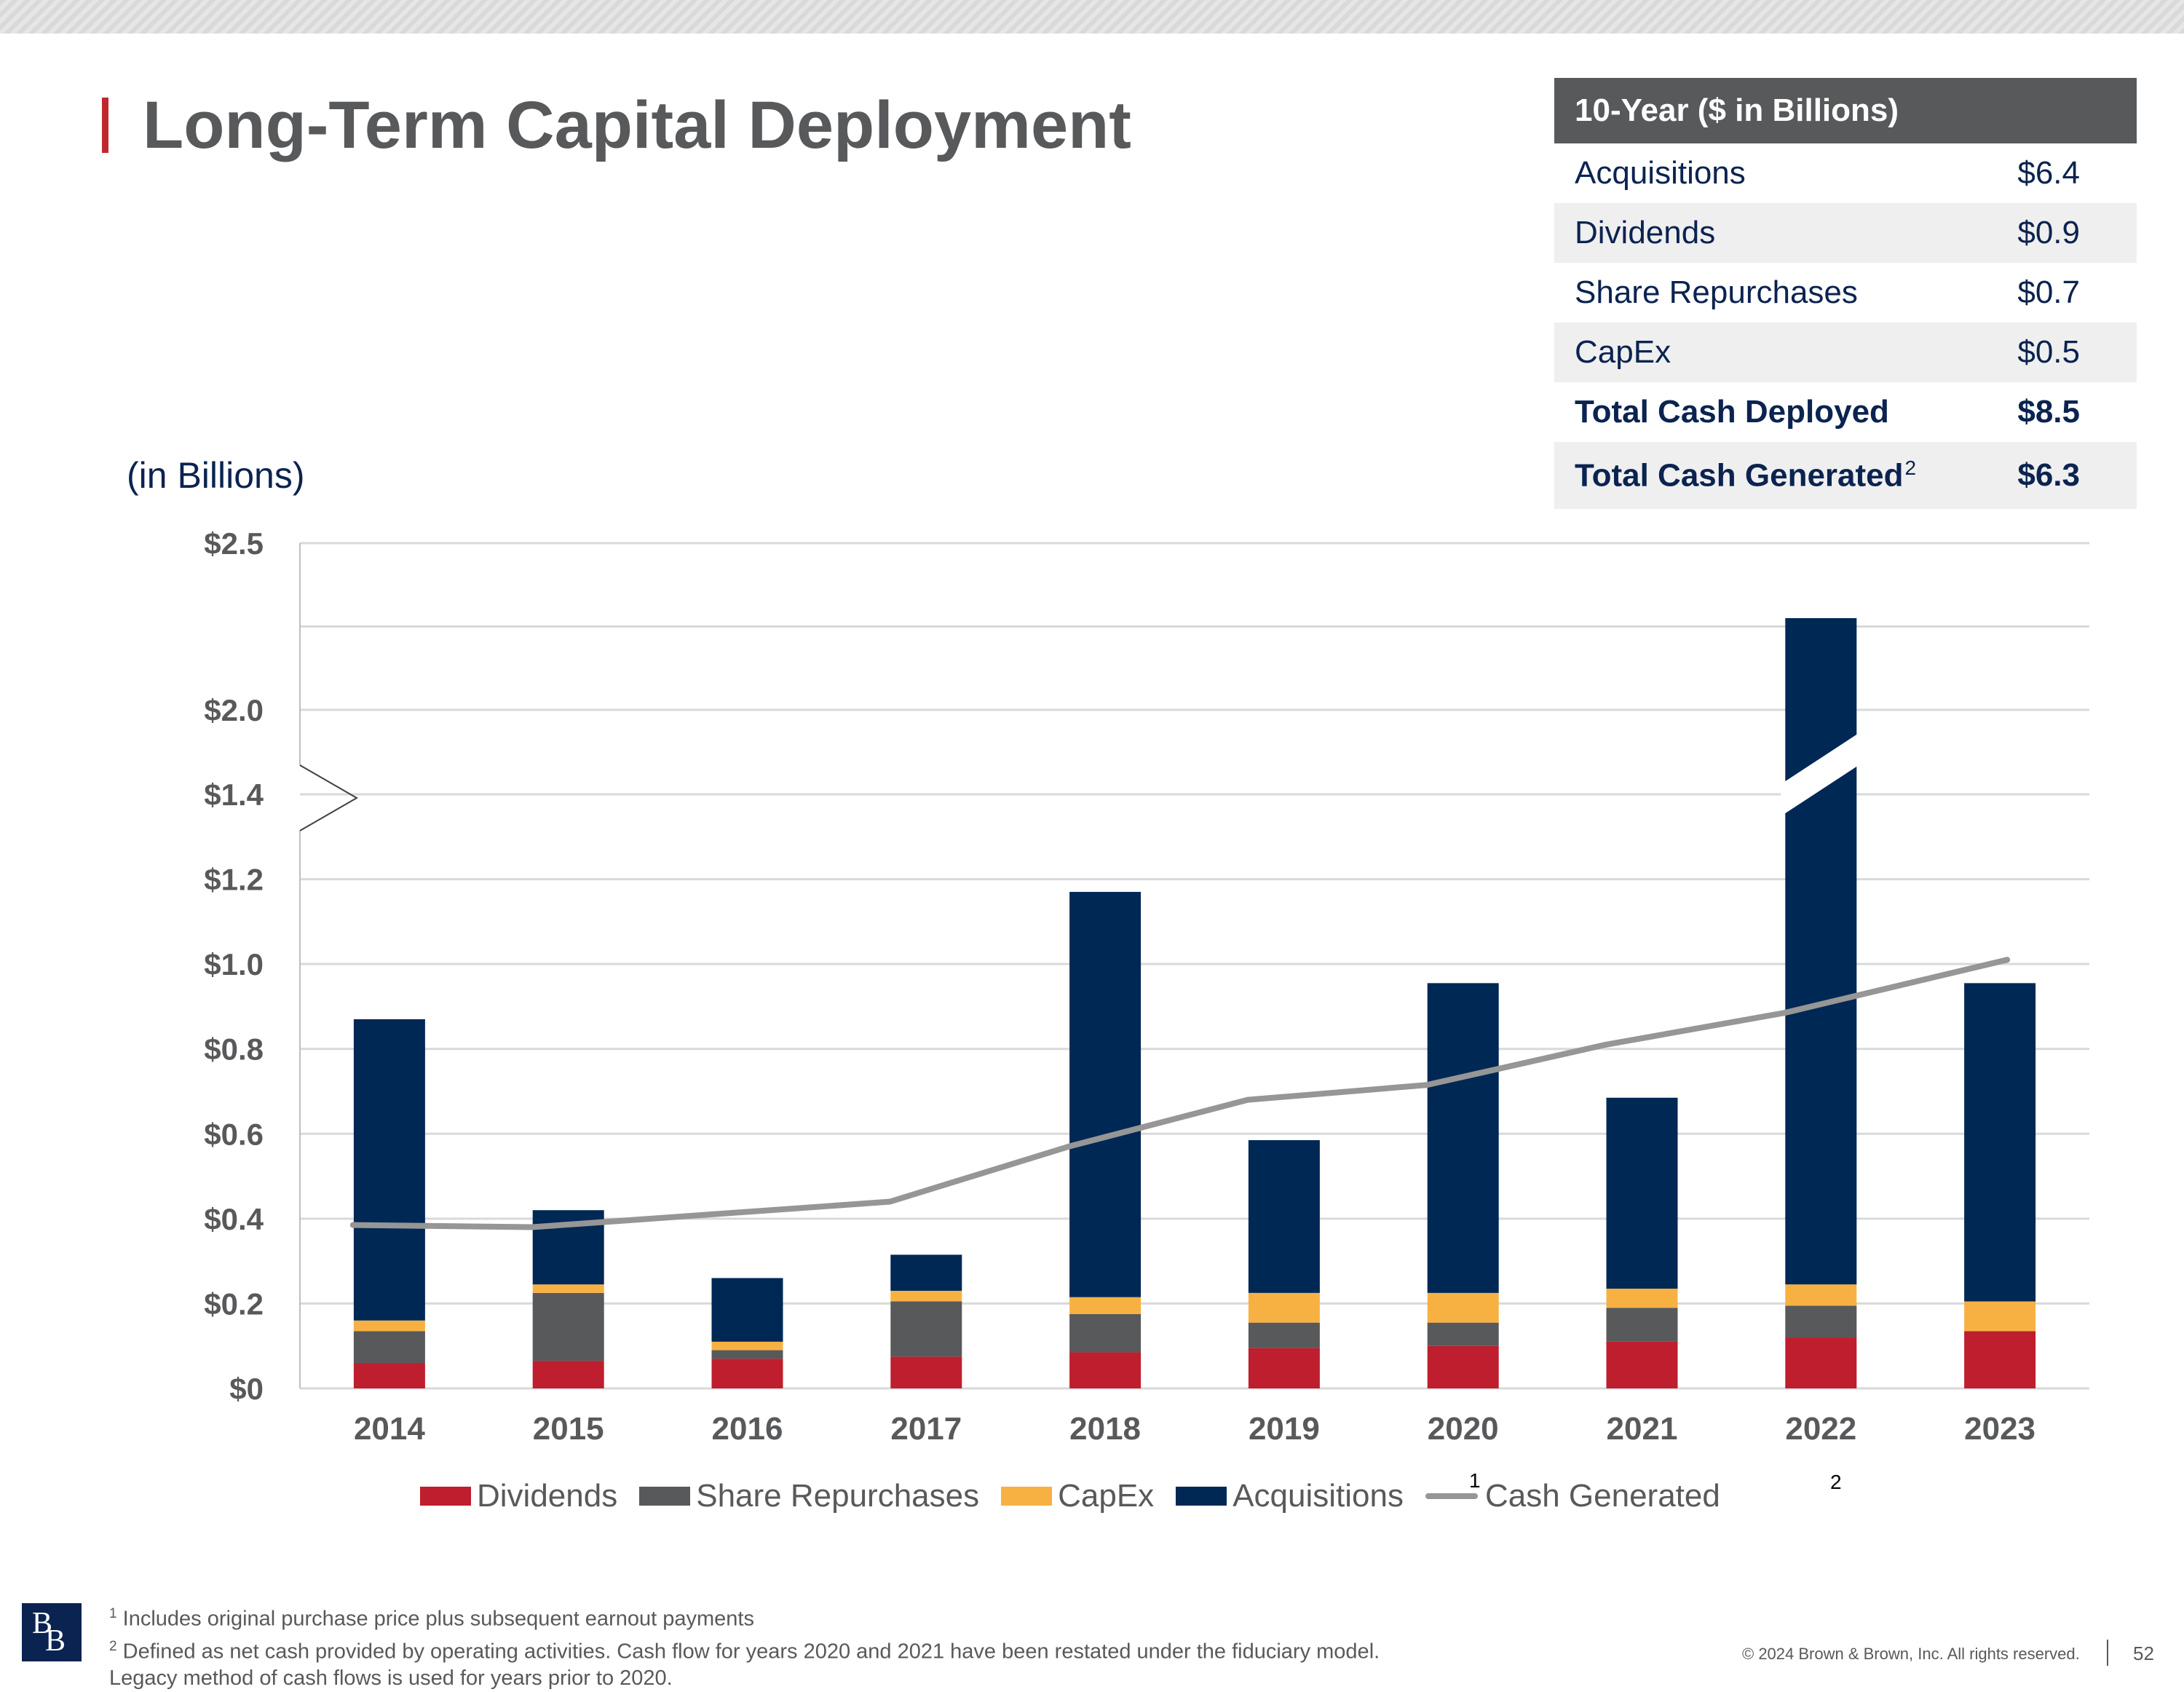 This screenshot has height=1692, width=2184. I want to click on summary-row-share-repurchases: Share Repurchases $0.7, so click(1845, 293).